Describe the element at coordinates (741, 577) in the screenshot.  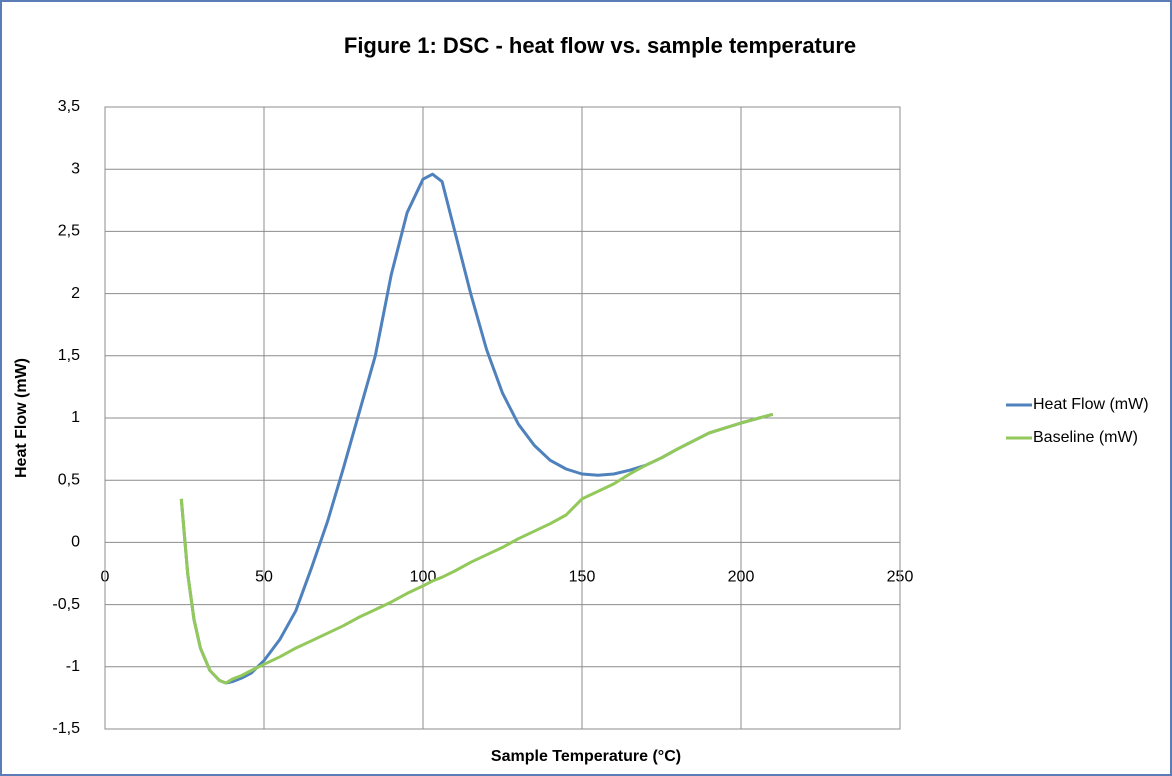
I see `x-tick-label: 200` at that location.